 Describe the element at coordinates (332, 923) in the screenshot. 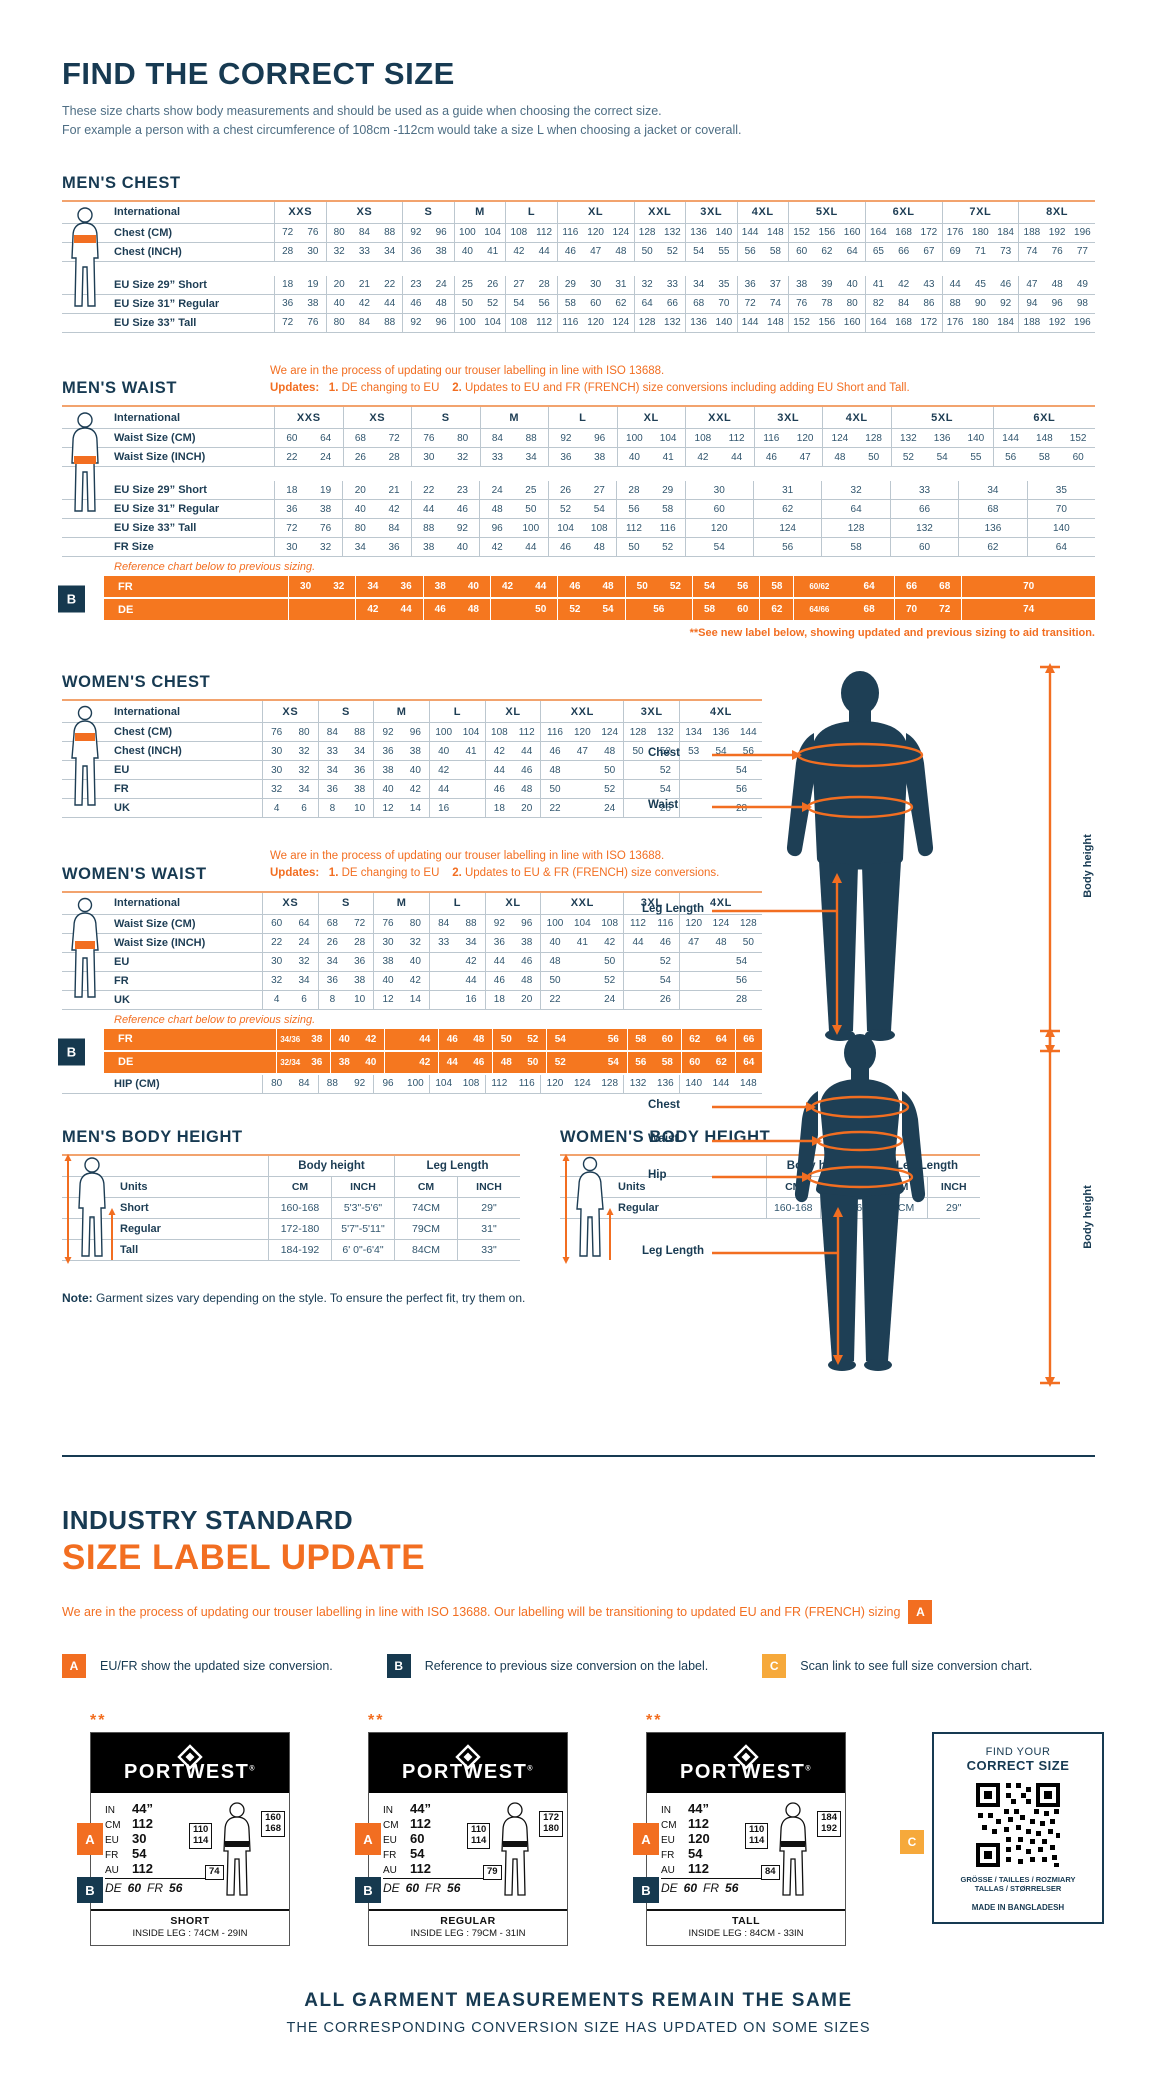

I see `cell-value: 68` at that location.